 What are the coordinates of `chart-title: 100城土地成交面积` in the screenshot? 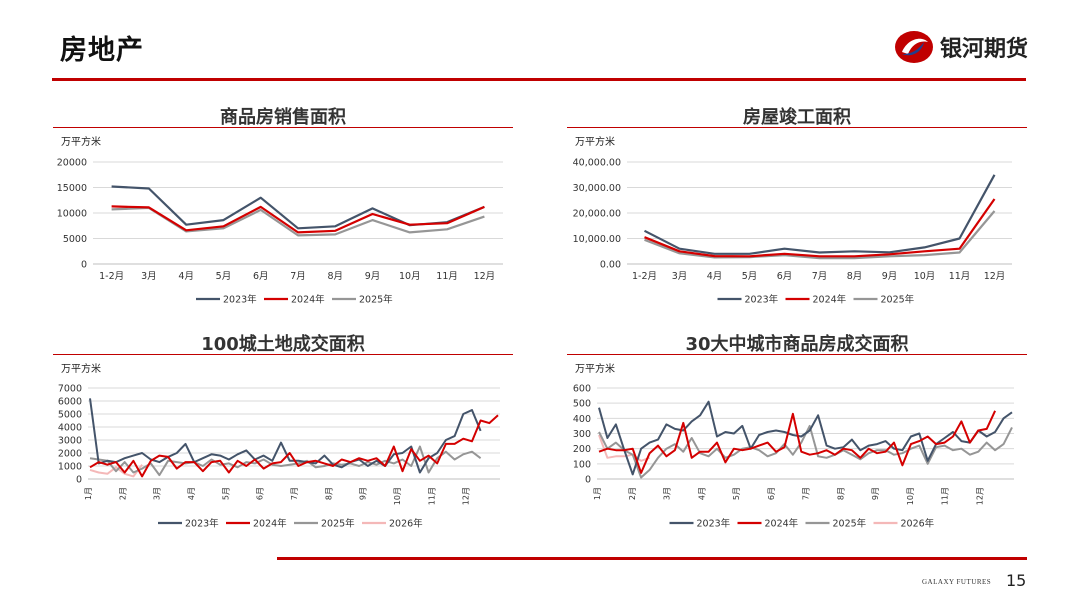 It's located at (283, 344).